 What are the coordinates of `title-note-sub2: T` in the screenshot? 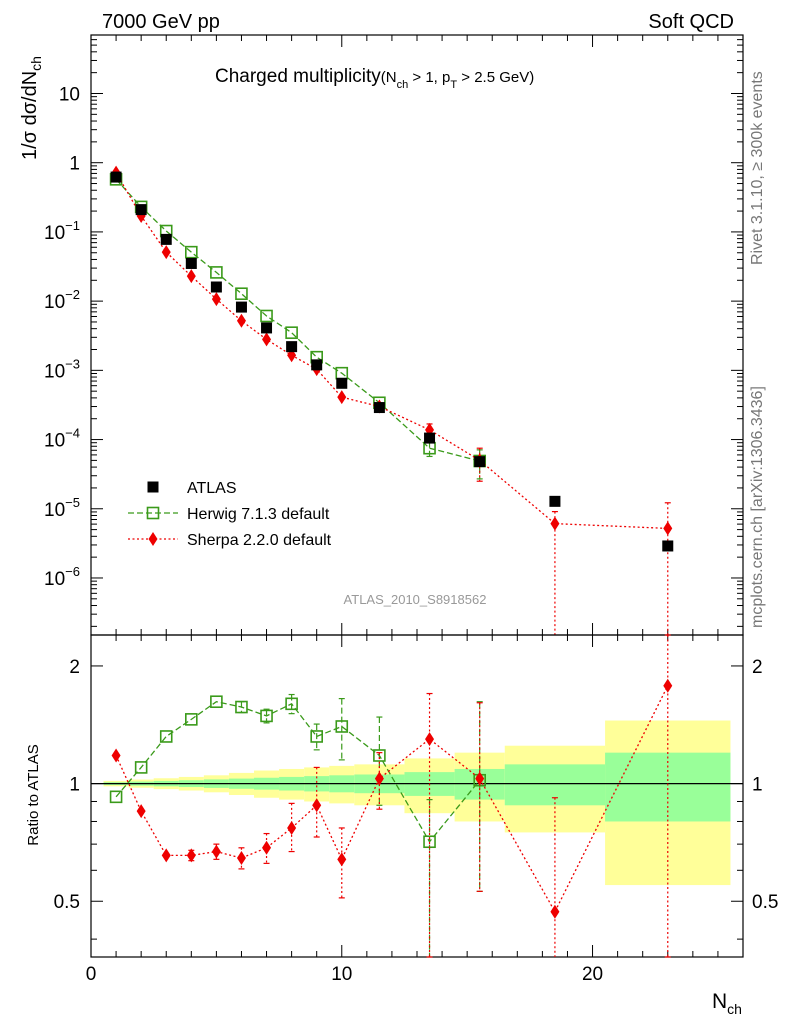 It's located at (453, 85).